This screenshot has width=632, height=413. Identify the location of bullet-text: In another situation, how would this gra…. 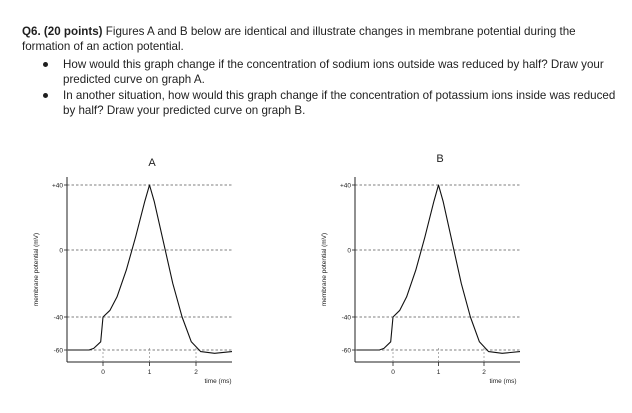
(339, 103).